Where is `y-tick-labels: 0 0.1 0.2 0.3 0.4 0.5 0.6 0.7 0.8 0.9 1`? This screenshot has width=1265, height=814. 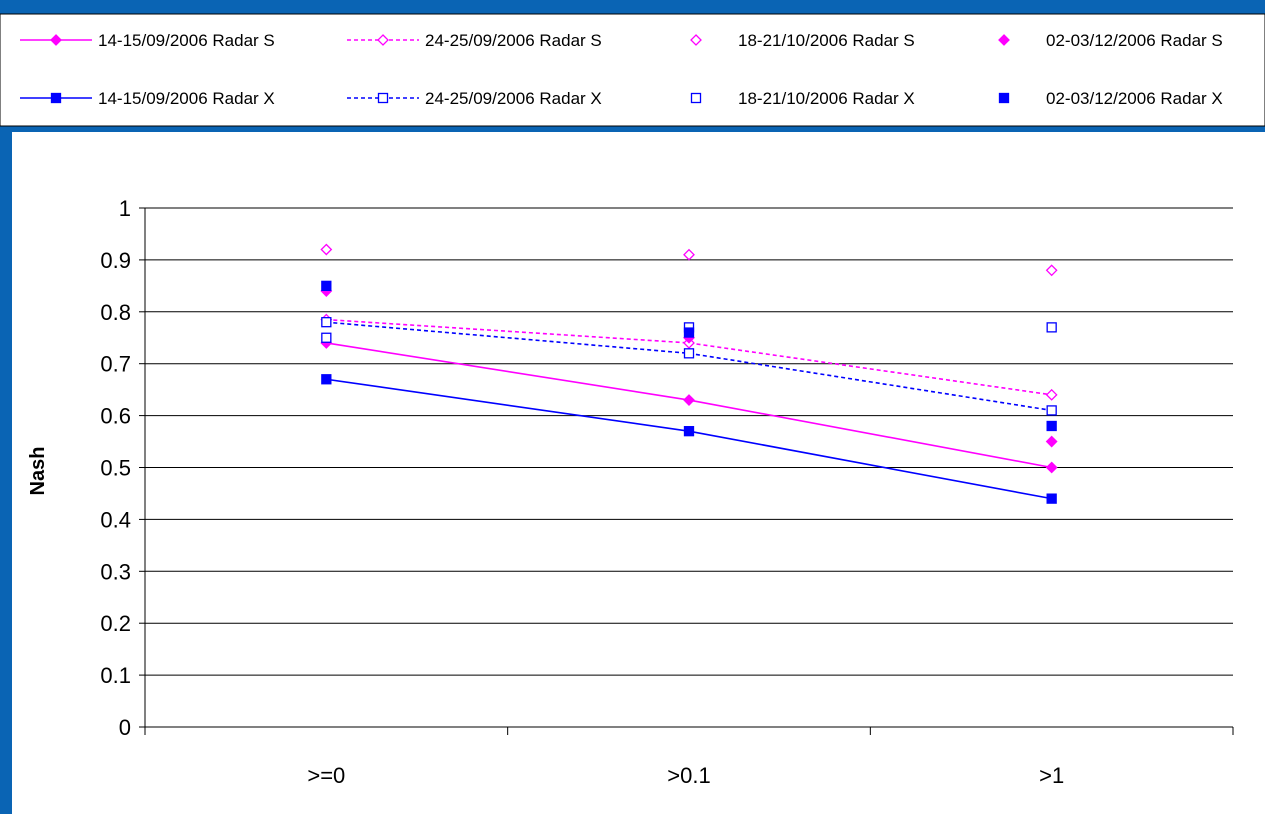
y-tick-labels: 0 0.1 0.2 0.3 0.4 0.5 0.6 0.7 0.8 0.9 1 is located at coordinates (115, 468).